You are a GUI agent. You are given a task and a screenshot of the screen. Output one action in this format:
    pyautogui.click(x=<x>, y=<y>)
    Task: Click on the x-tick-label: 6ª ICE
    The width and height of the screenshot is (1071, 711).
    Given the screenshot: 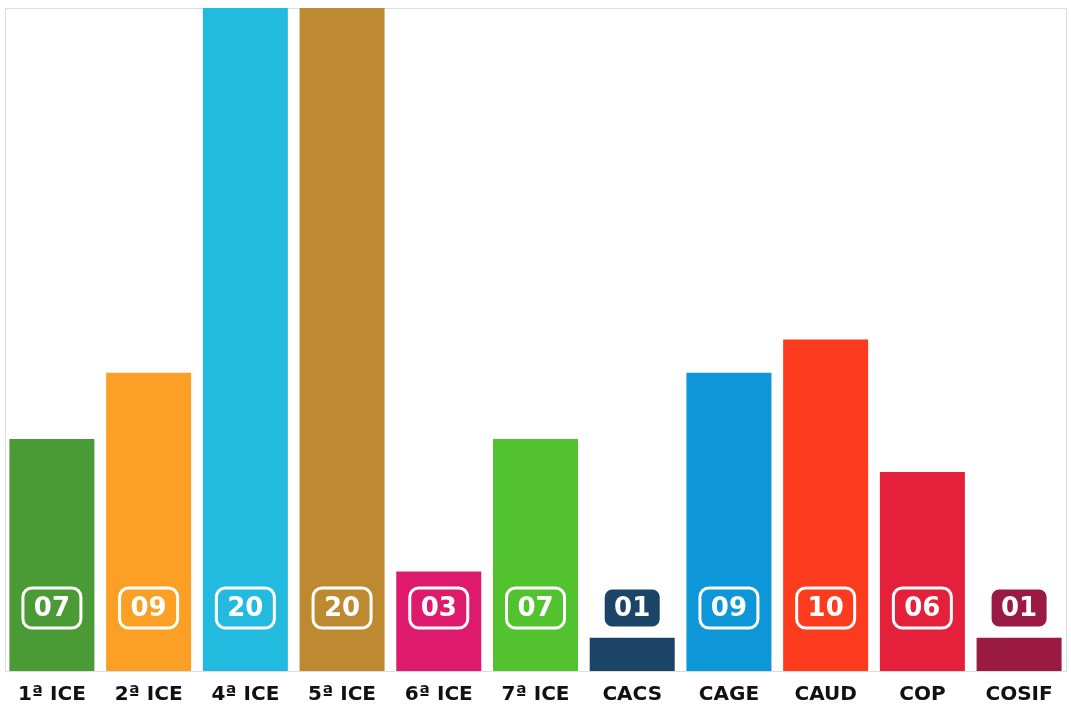 What is the action you would take?
    pyautogui.click(x=438, y=692)
    